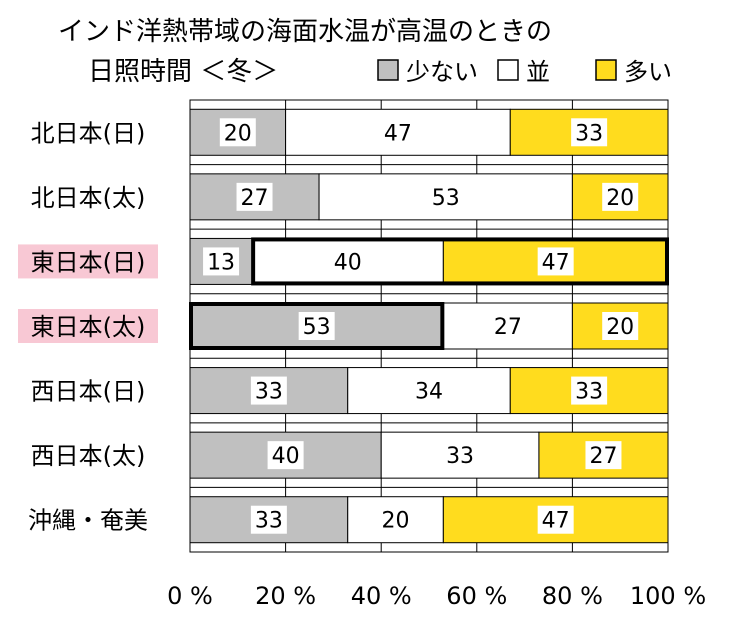 Image resolution: width=750 pixels, height=640 pixels. I want to click on chart-title-line1: インド洋熱帯域の海面水温が高温のときの, so click(305, 32).